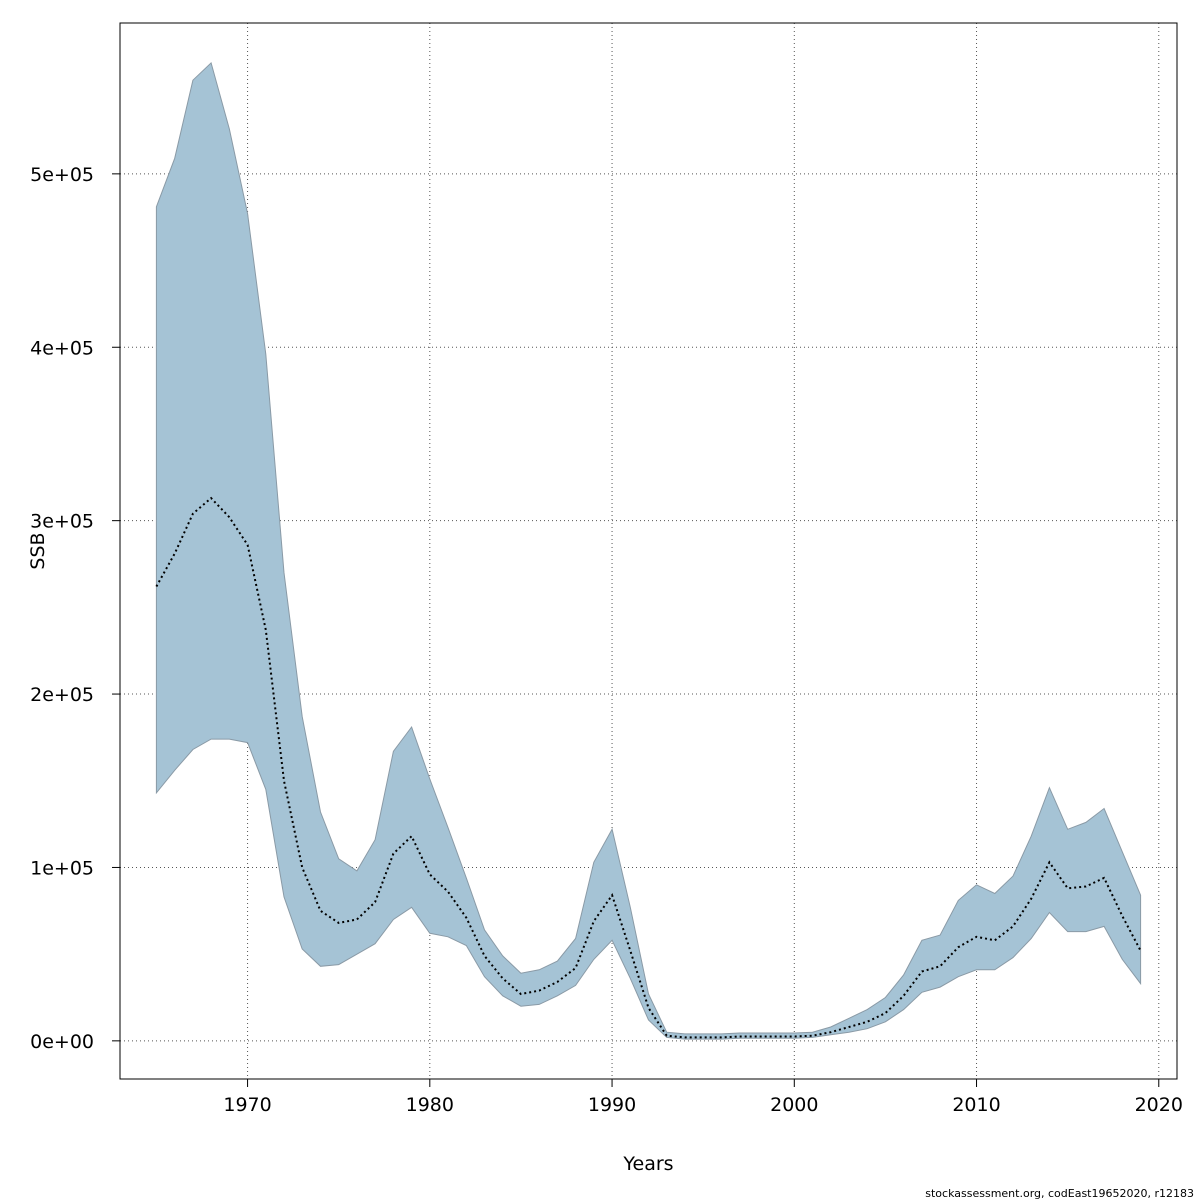 The height and width of the screenshot is (1200, 1200). Describe the element at coordinates (62, 695) in the screenshot. I see `y-tick-label-2: 2e+05` at that location.